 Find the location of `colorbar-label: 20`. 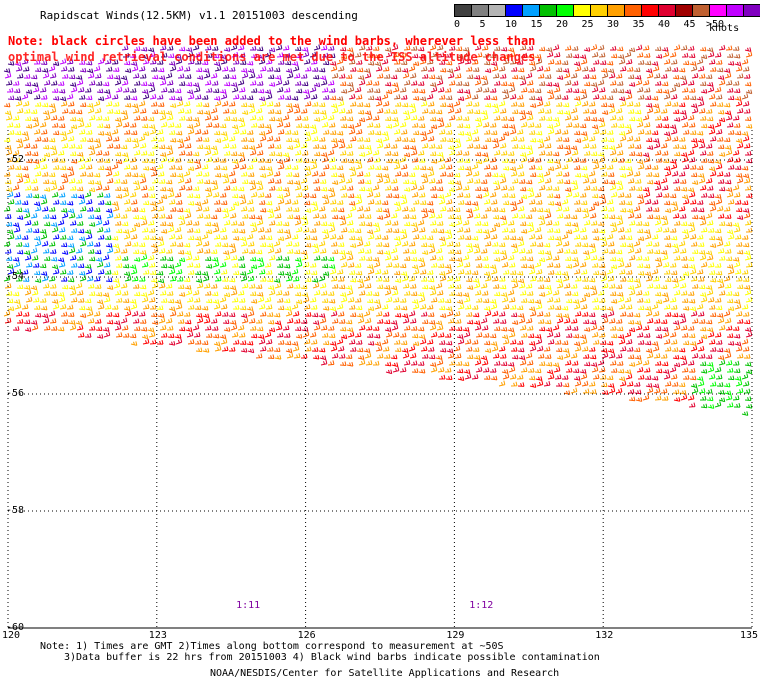

colorbar-label: 20 is located at coordinates (562, 24).